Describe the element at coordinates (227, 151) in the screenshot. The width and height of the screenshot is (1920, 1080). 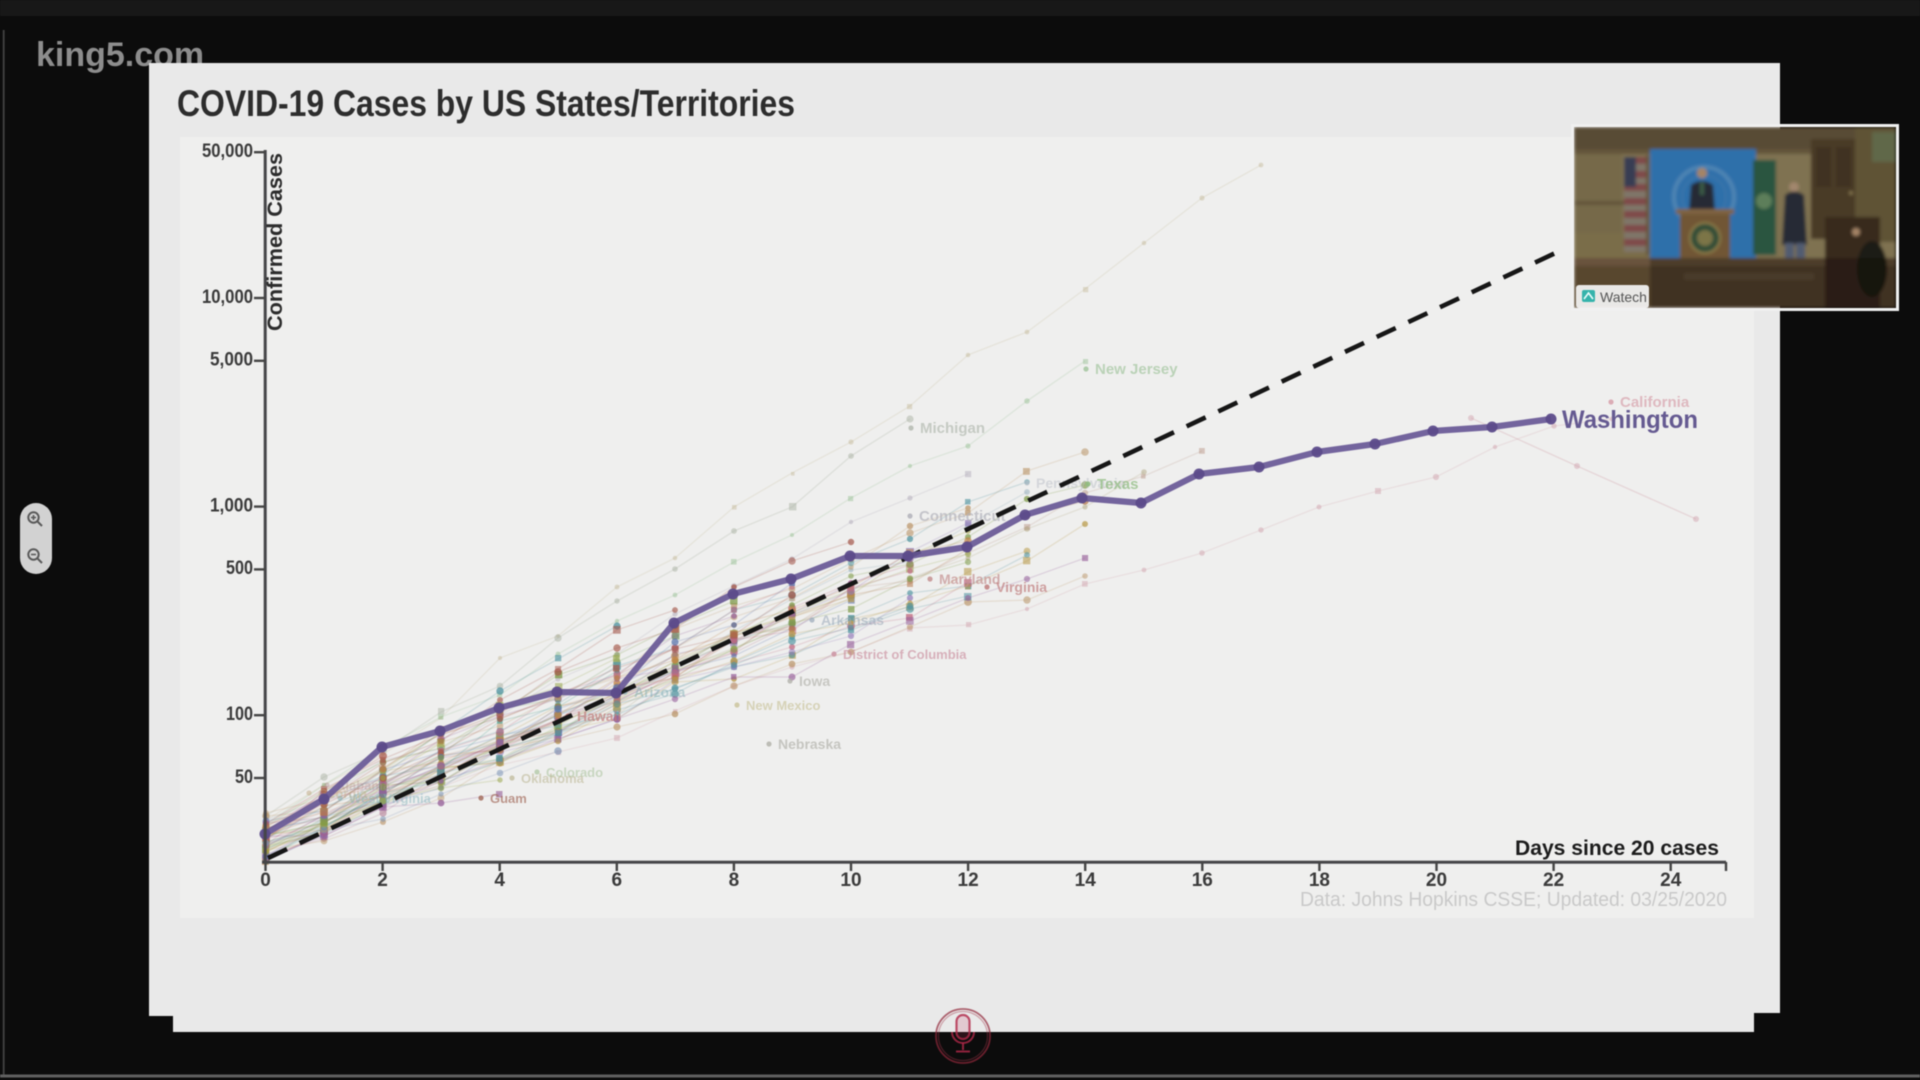
I see `svg-text: 50,000` at that location.